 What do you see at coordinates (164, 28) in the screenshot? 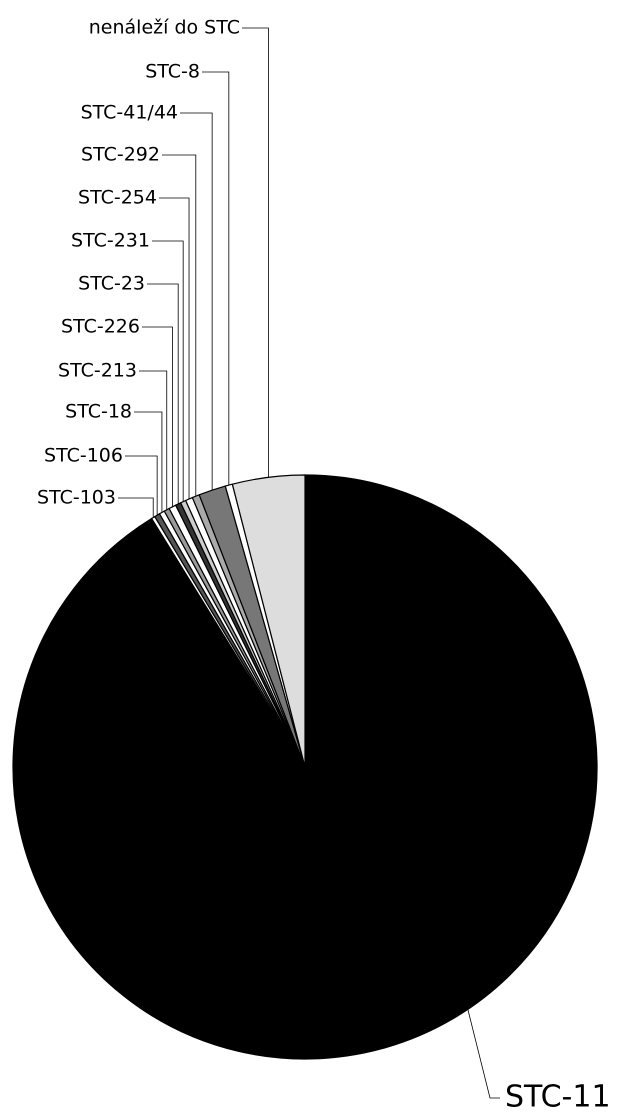
I see `slice-label: nenáleží do STC` at bounding box center [164, 28].